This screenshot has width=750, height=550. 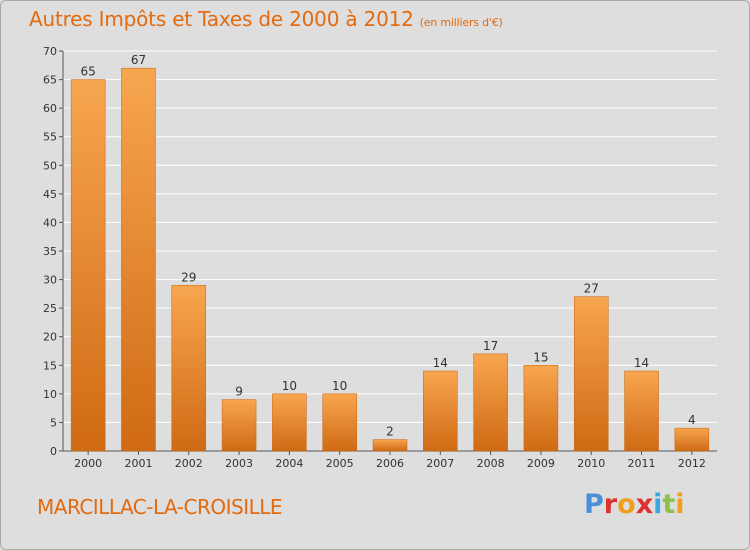 I want to click on logo-letter: P, so click(x=594, y=504).